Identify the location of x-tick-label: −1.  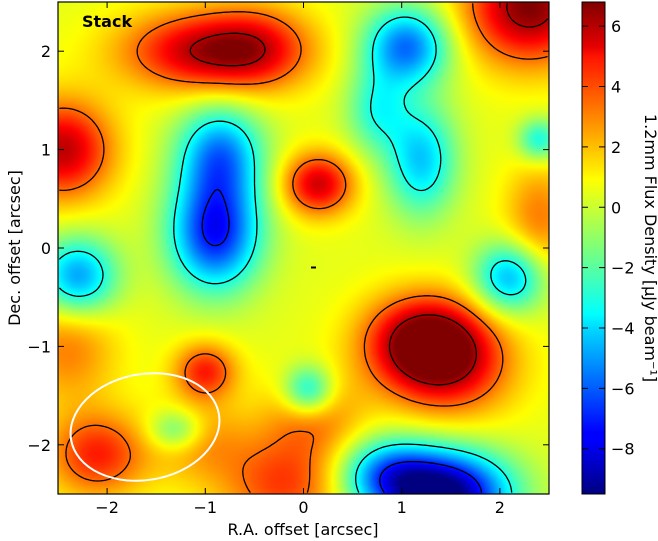
(206, 507).